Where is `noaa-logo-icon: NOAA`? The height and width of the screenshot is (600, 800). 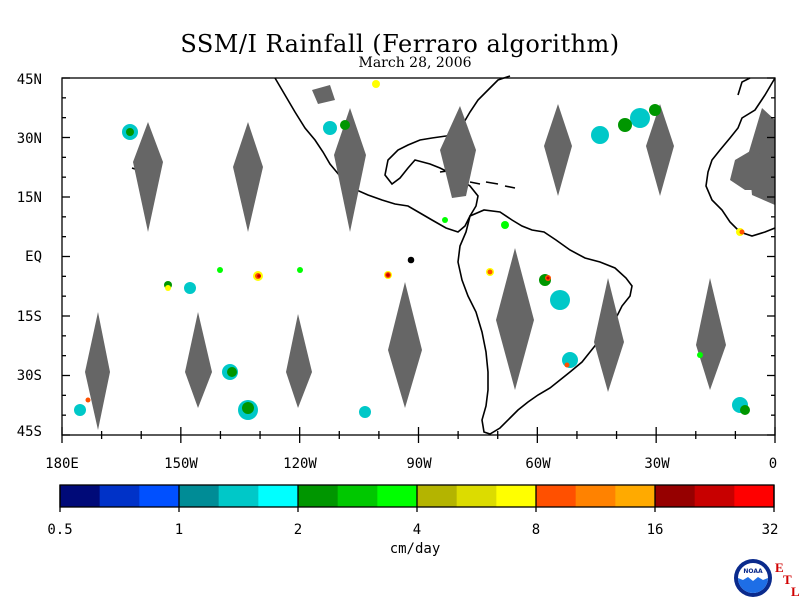 noaa-logo-icon: NOAA is located at coordinates (753, 578).